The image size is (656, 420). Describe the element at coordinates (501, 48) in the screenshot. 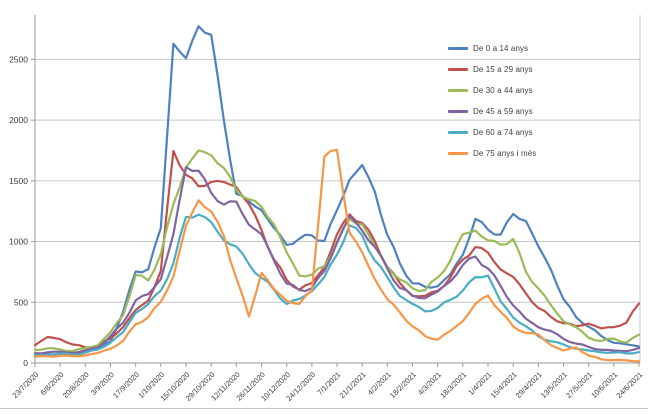

I see `legend-label: De 0 a 14 anys` at that location.